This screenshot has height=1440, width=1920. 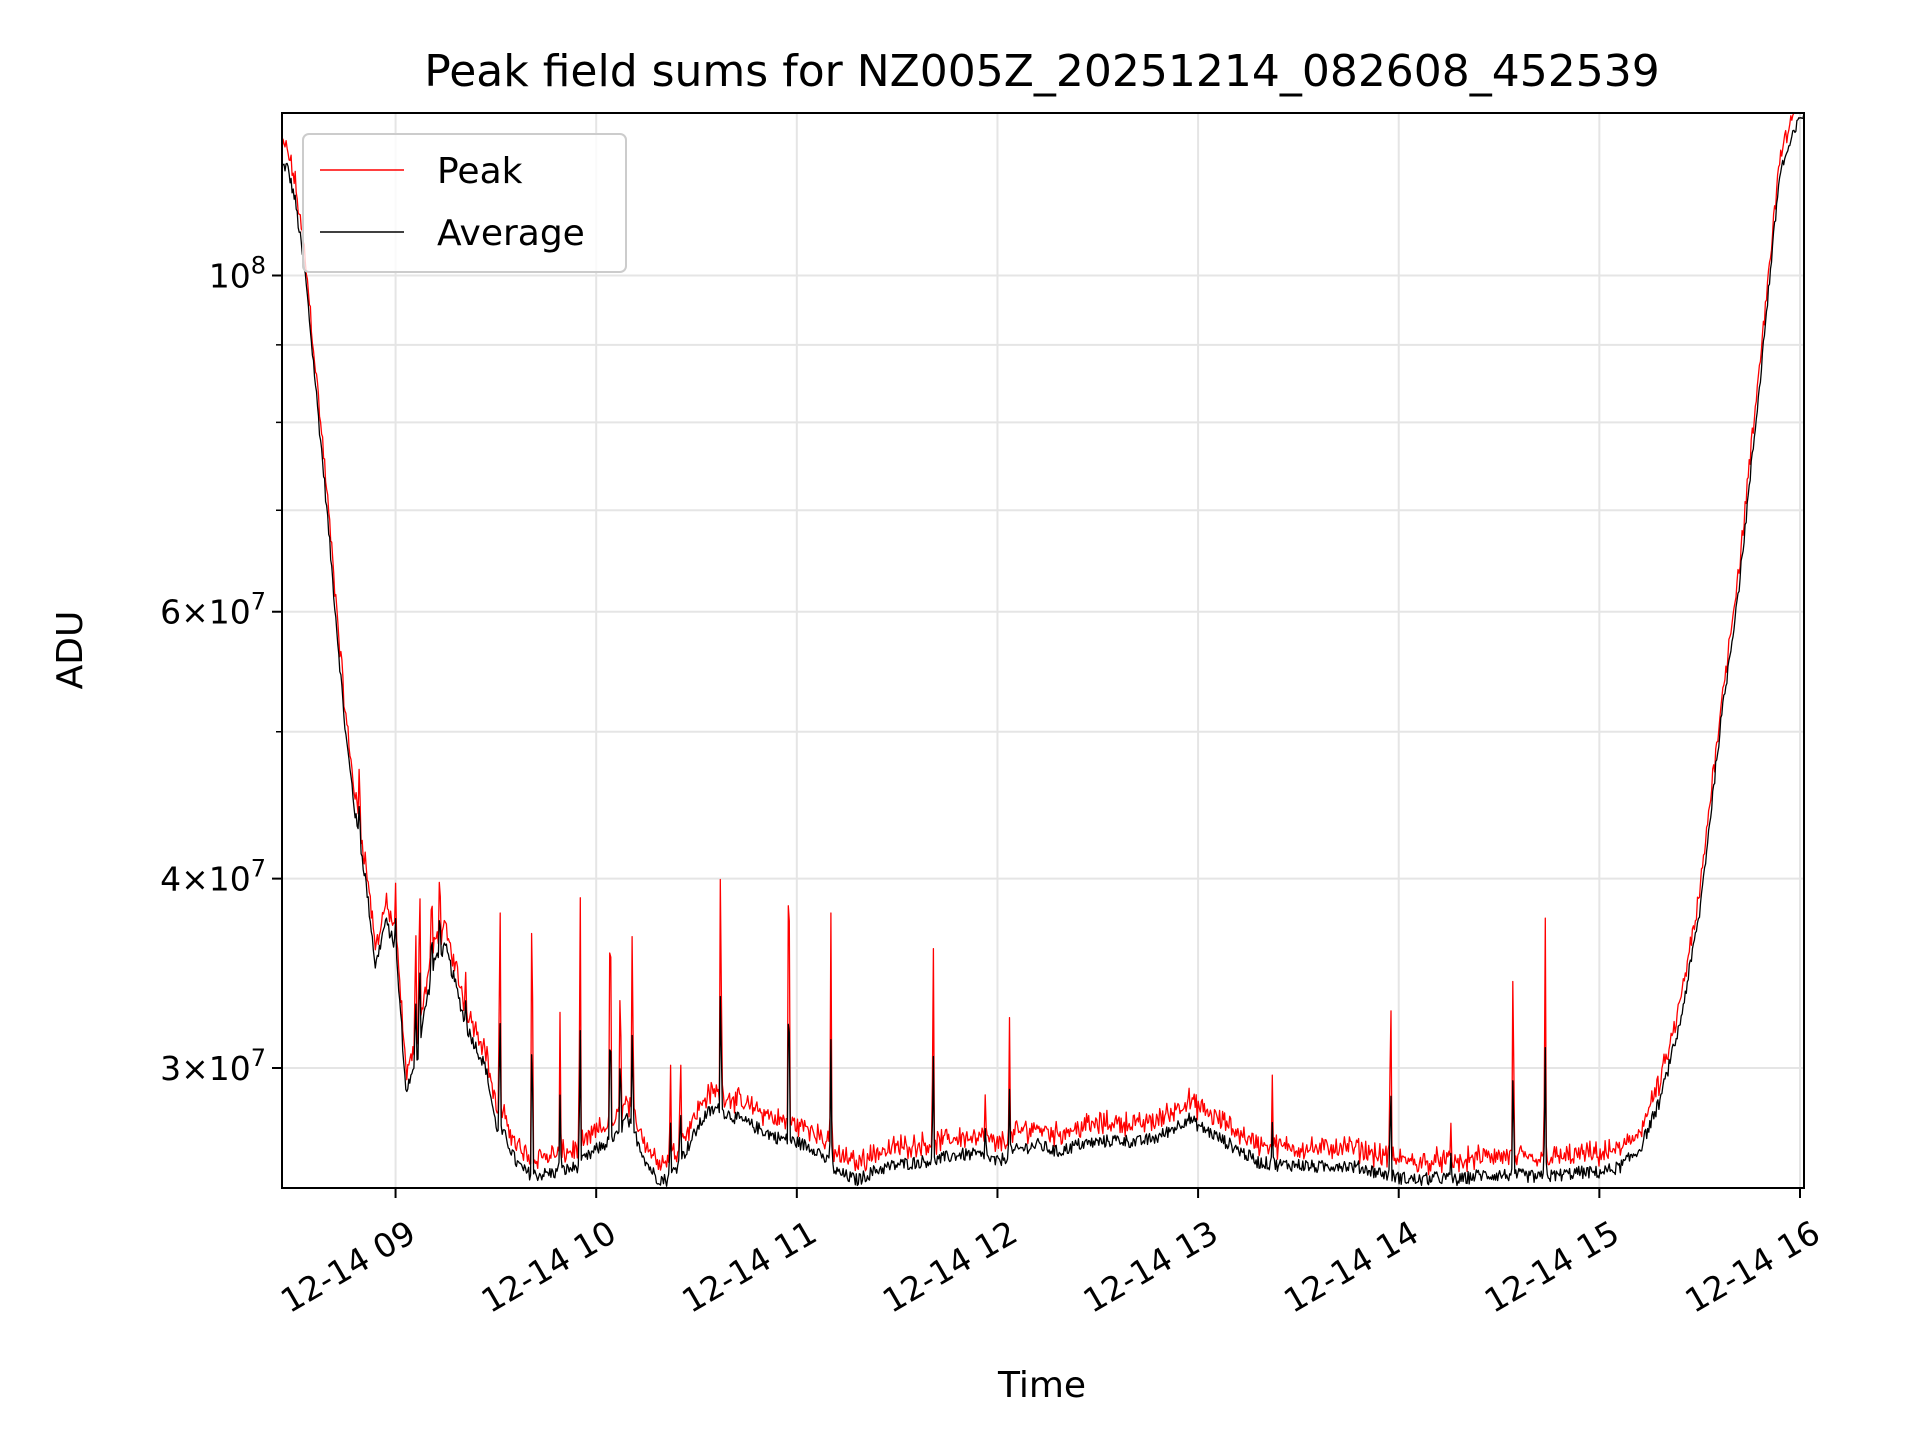 I want to click on y-tick-label: 108, so click(x=237, y=273).